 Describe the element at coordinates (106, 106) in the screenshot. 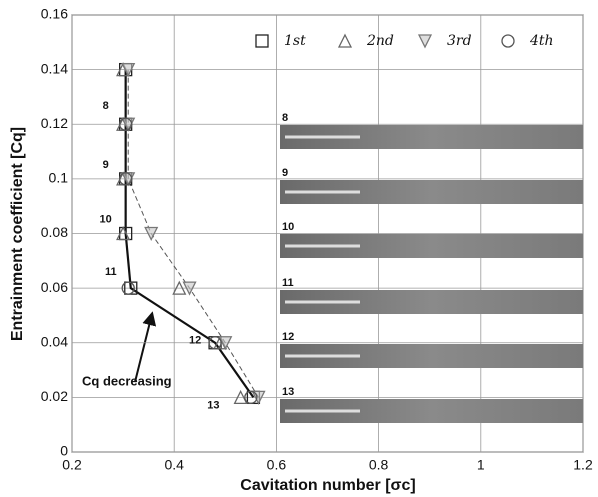

I see `point-label: 8` at that location.